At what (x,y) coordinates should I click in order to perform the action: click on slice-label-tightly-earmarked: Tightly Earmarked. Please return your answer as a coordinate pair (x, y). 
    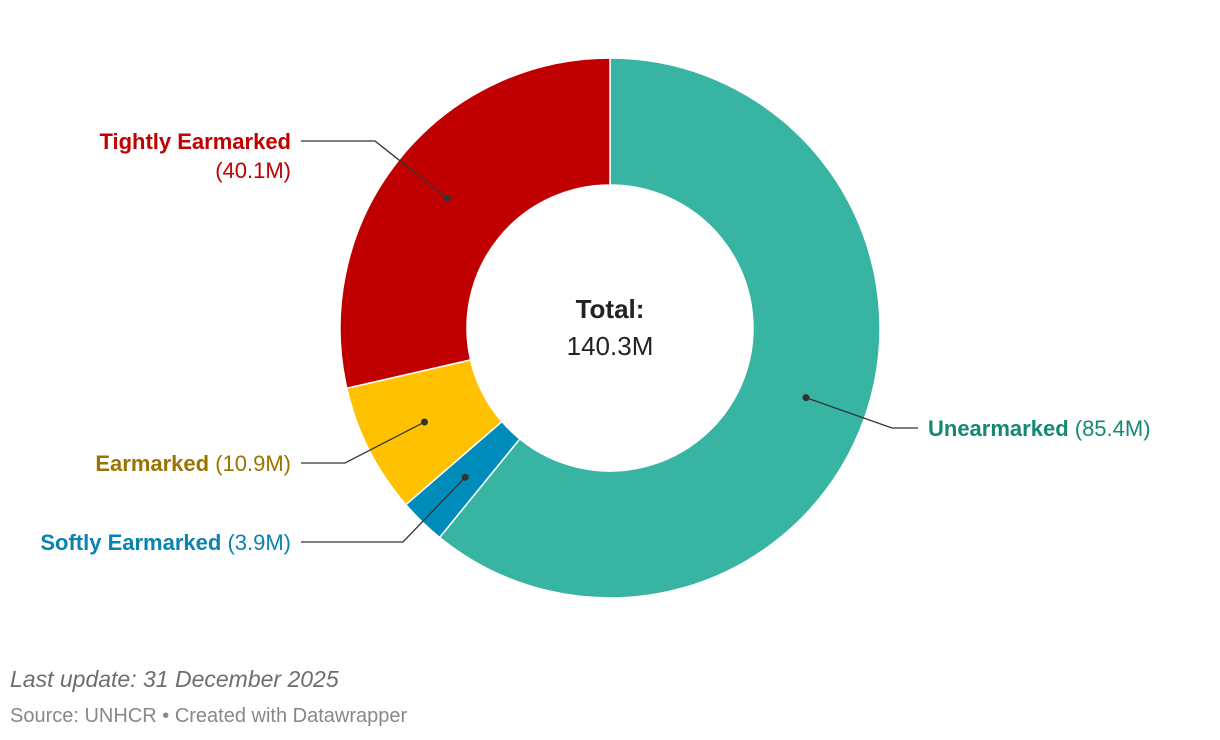
    Looking at the image, I should click on (195, 141).